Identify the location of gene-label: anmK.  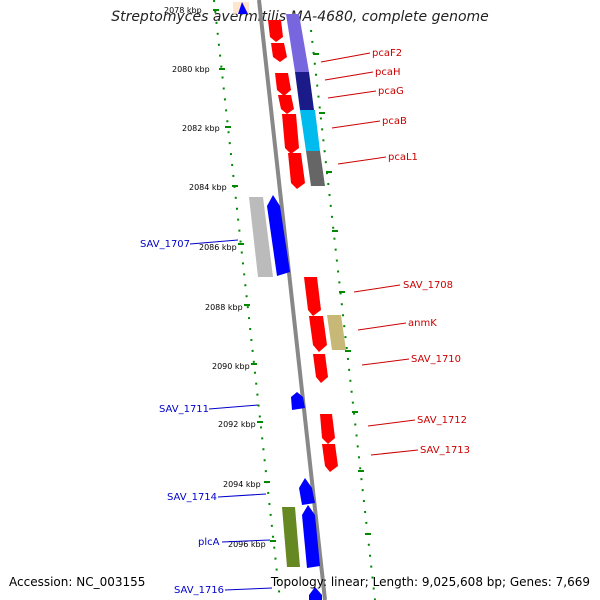
(422, 323).